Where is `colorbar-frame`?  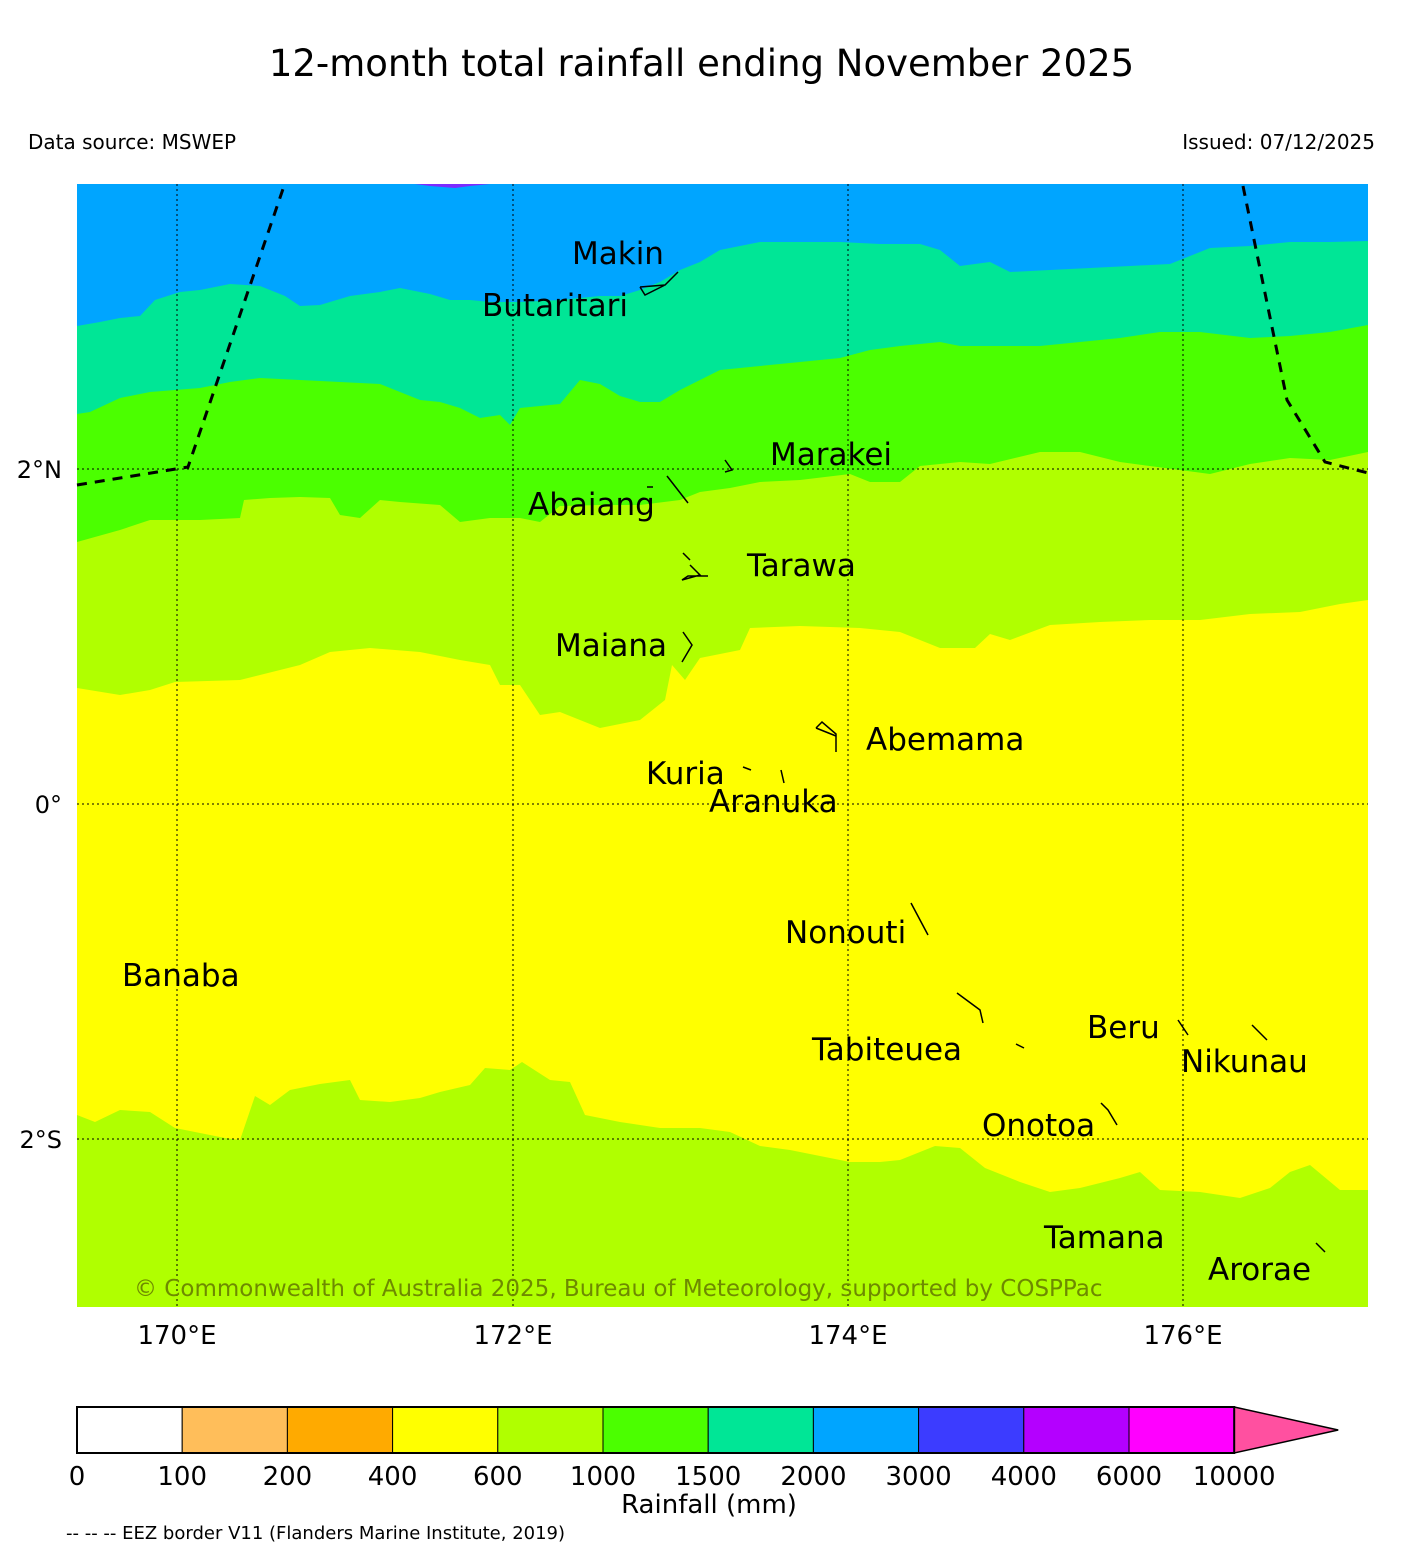 colorbar-frame is located at coordinates (656, 1430).